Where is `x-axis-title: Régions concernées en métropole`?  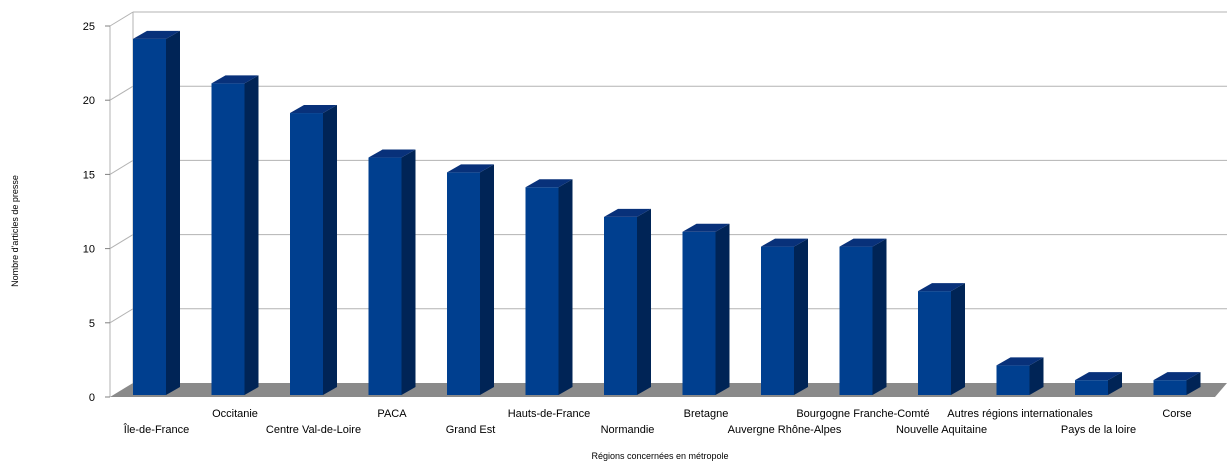 x-axis-title: Régions concernées en métropole is located at coordinates (659, 456).